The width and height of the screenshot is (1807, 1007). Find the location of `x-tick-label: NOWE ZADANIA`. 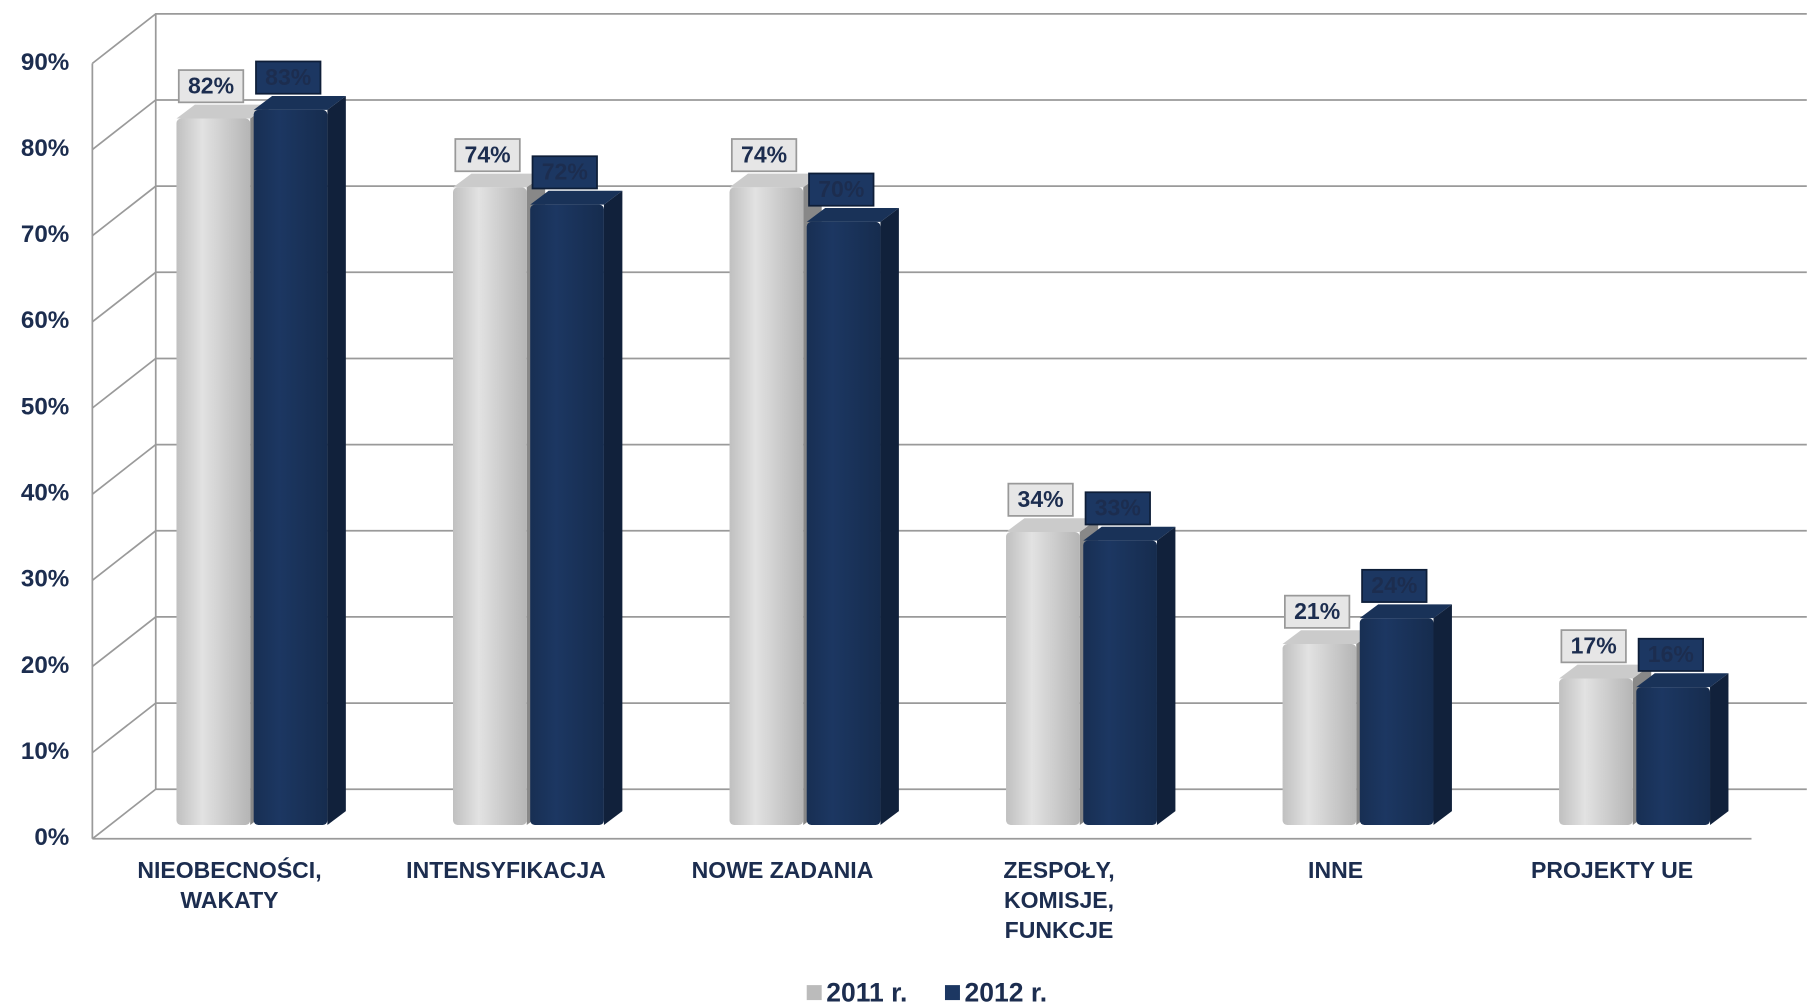

x-tick-label: NOWE ZADANIA is located at coordinates (783, 870).